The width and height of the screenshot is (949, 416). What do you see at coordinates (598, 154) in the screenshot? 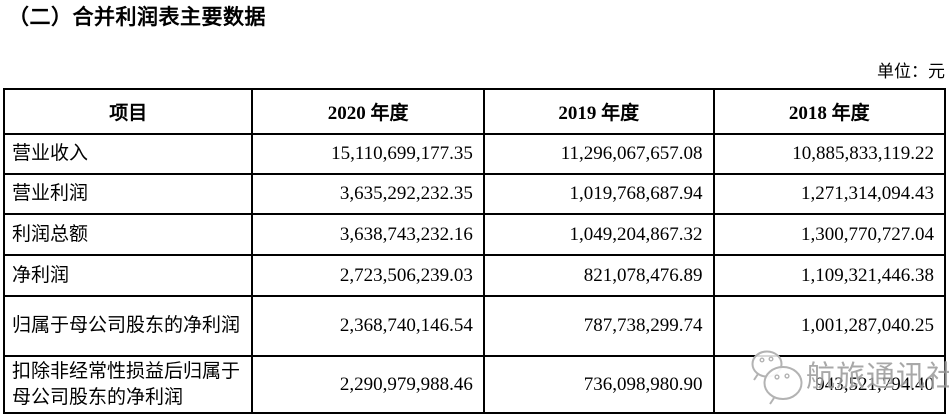
I see `cell-2019: 11,296,067,657.08` at bounding box center [598, 154].